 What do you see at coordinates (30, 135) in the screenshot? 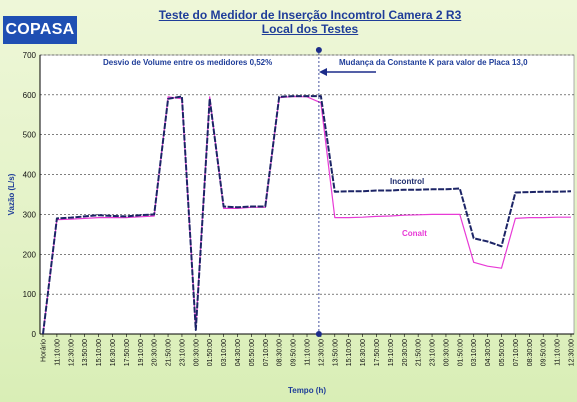
I see `y-tick-label: 500` at bounding box center [30, 135].